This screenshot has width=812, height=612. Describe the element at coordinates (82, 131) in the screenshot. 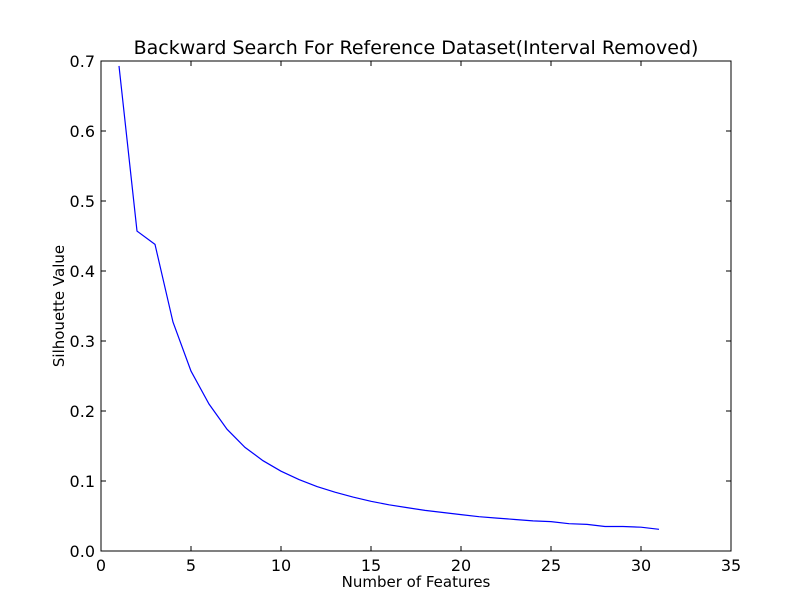

I see `y-tick-label: 0.6` at that location.